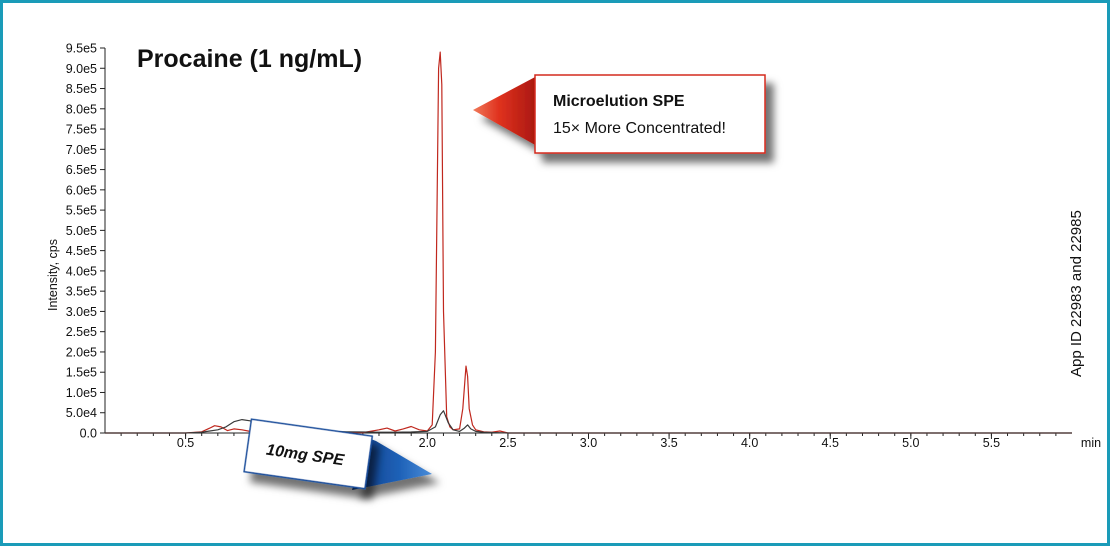 This screenshot has height=546, width=1110. I want to click on y-tick-label: 7.5e5, so click(81, 130).